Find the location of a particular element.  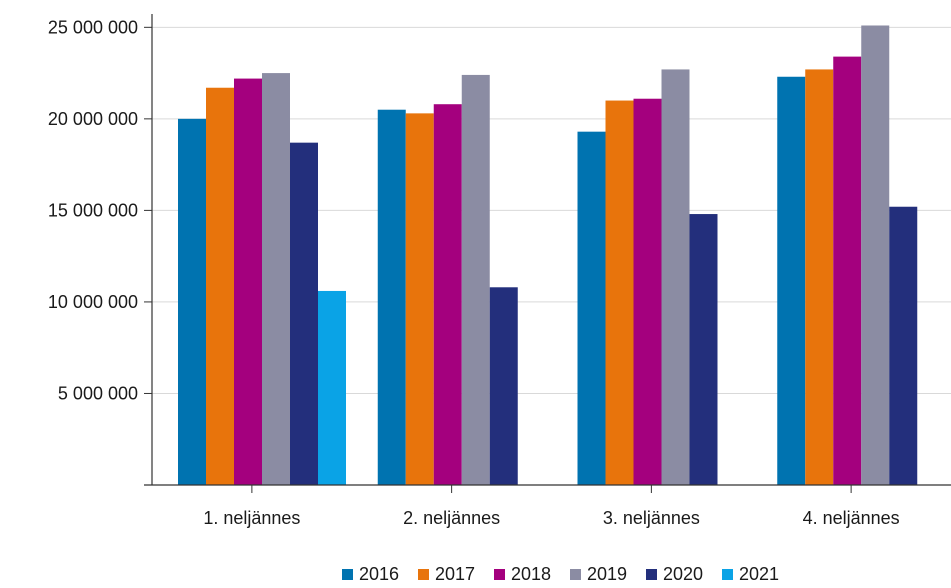

legend-swatch-2020 is located at coordinates (651, 574).